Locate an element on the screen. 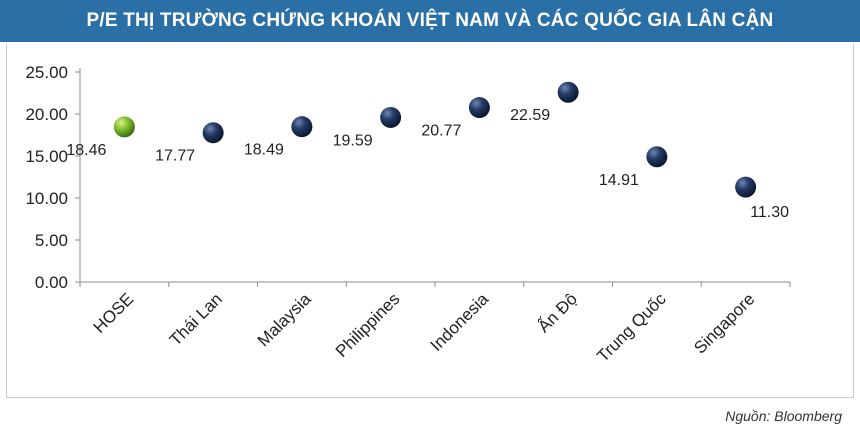 The width and height of the screenshot is (860, 441). source-note: Nguồn: Bloomberg is located at coordinates (783, 416).